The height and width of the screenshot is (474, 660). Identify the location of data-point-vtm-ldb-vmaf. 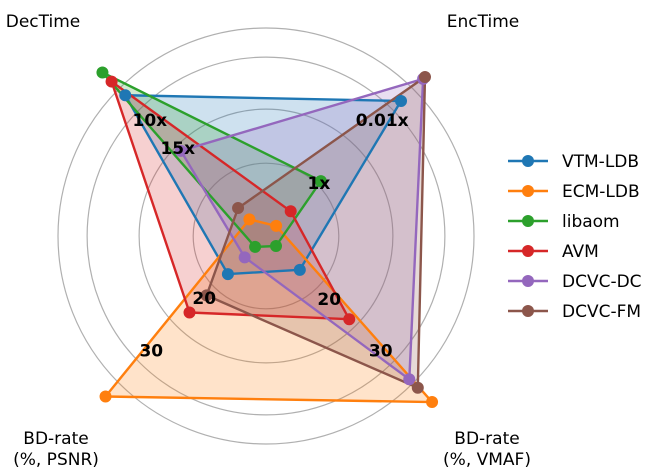
(299, 269).